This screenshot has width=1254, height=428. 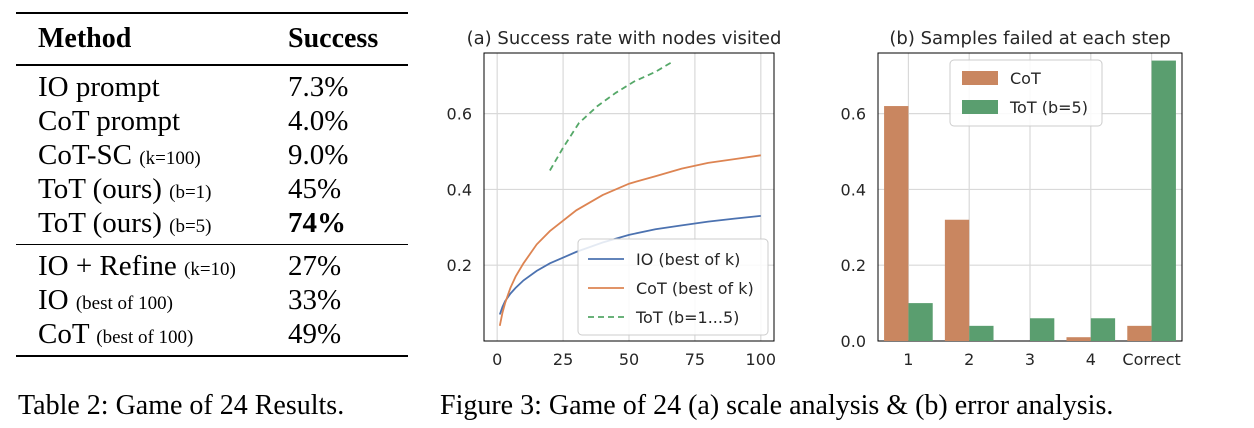 What do you see at coordinates (212, 87) in the screenshot?
I see `table-row: IO prompt 7.3%` at bounding box center [212, 87].